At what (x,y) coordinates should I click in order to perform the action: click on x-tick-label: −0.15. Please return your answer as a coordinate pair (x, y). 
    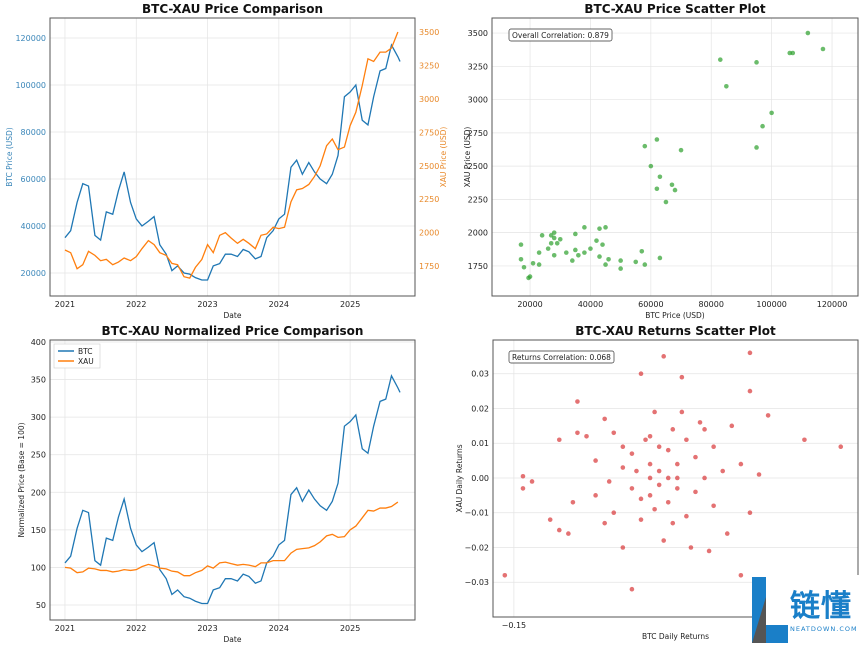
    Looking at the image, I should click on (514, 625).